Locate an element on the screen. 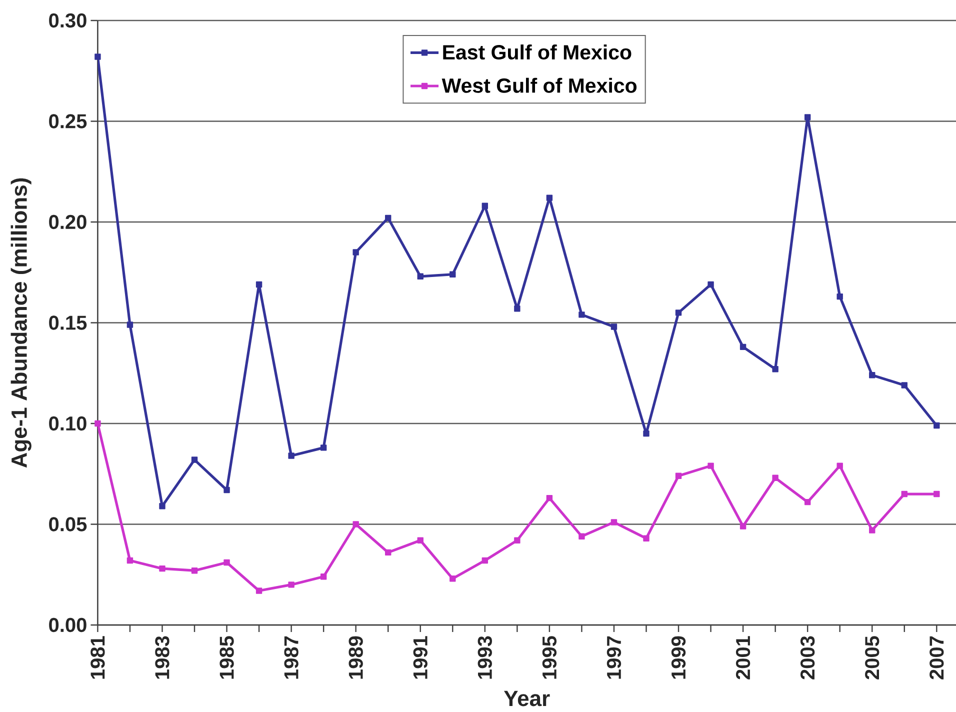 This screenshot has width=956, height=712. x-tick-label: 1987 is located at coordinates (291, 657).